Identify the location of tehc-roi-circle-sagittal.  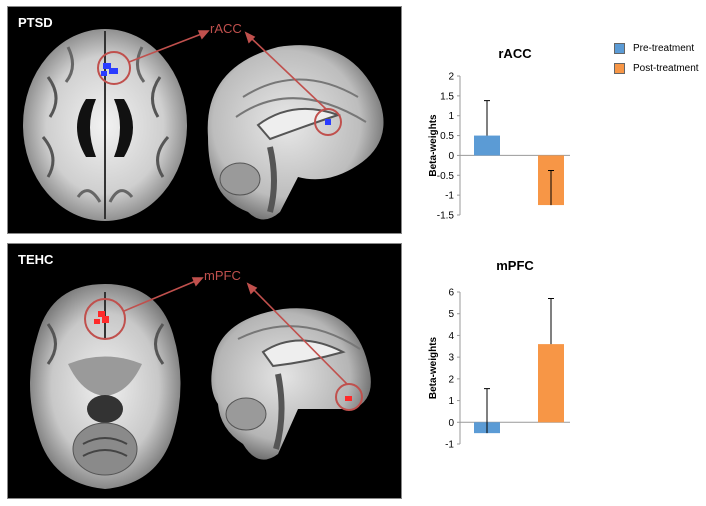
(349, 397).